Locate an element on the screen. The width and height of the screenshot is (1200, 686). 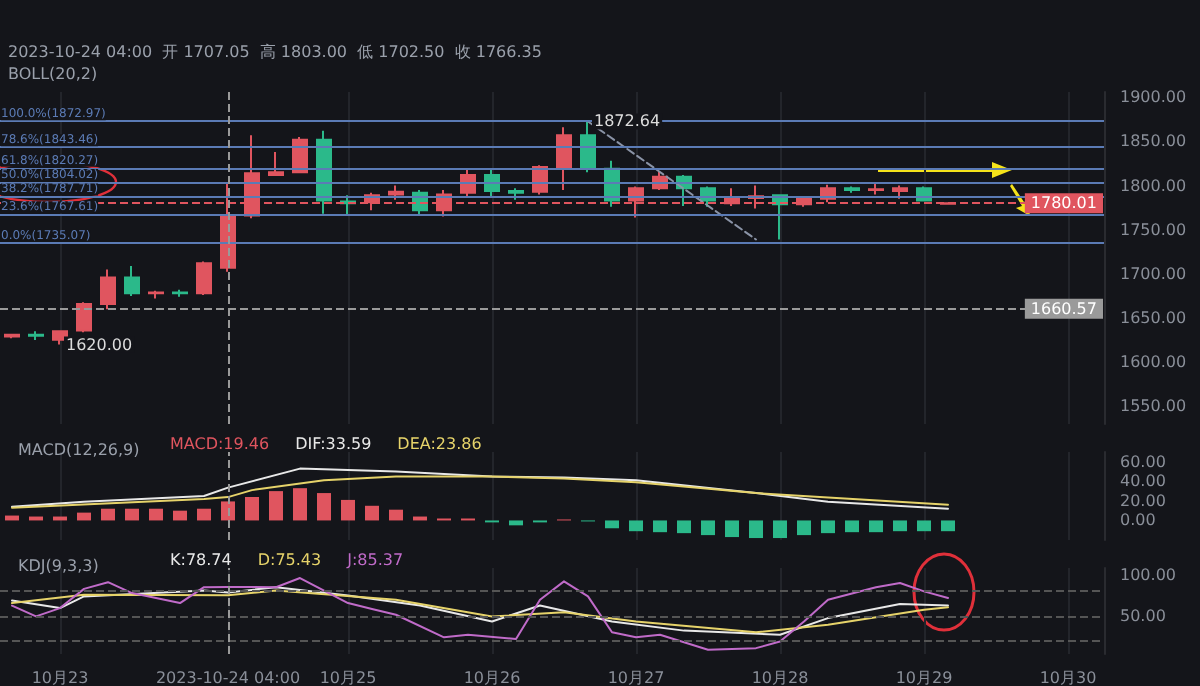
y-tick-label: 40.00 is located at coordinates (1143, 481).